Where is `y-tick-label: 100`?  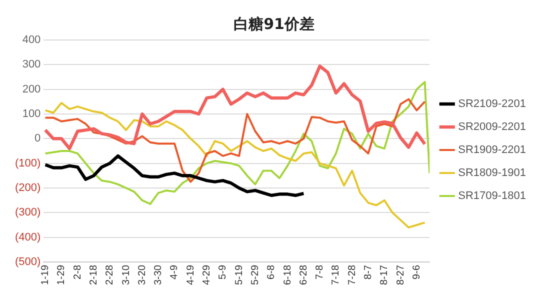
y-tick-label: 100 is located at coordinates (31, 114).